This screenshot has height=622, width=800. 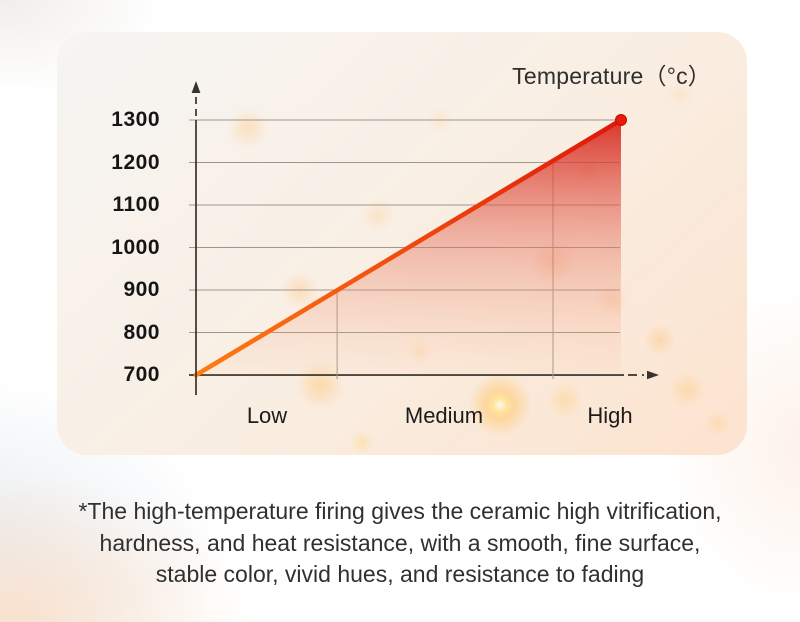 What do you see at coordinates (141, 332) in the screenshot?
I see `y-axis-tick-label: 800` at bounding box center [141, 332].